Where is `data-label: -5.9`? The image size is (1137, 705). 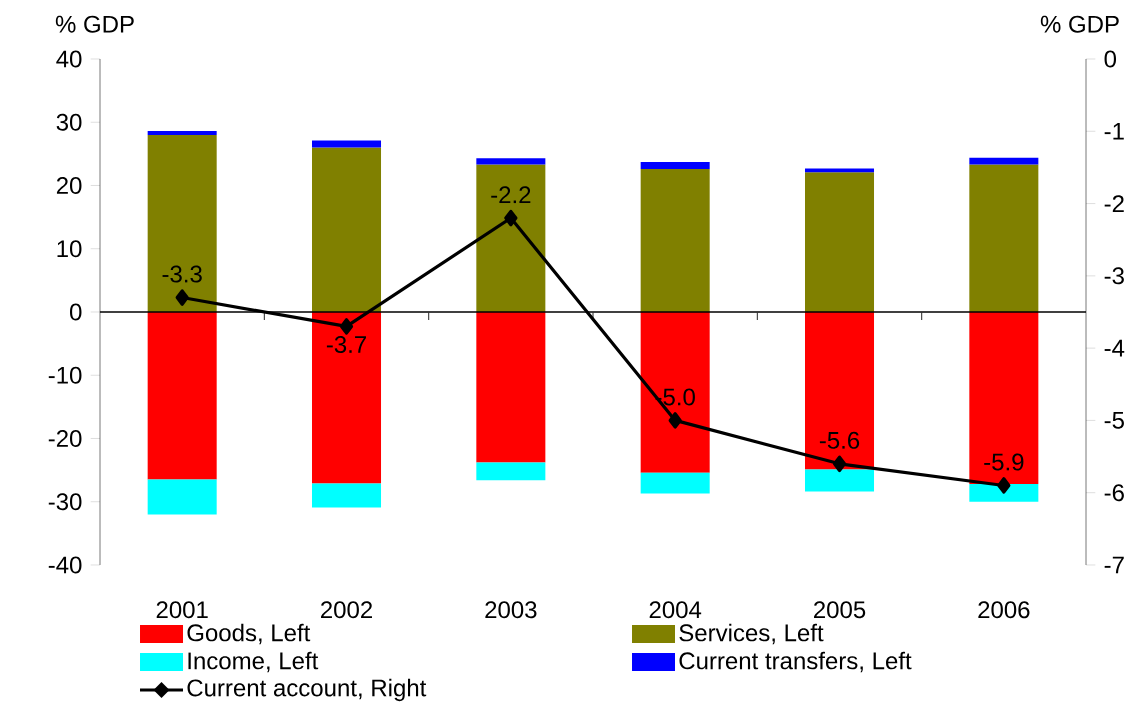
data-label: -5.9 is located at coordinates (1004, 462).